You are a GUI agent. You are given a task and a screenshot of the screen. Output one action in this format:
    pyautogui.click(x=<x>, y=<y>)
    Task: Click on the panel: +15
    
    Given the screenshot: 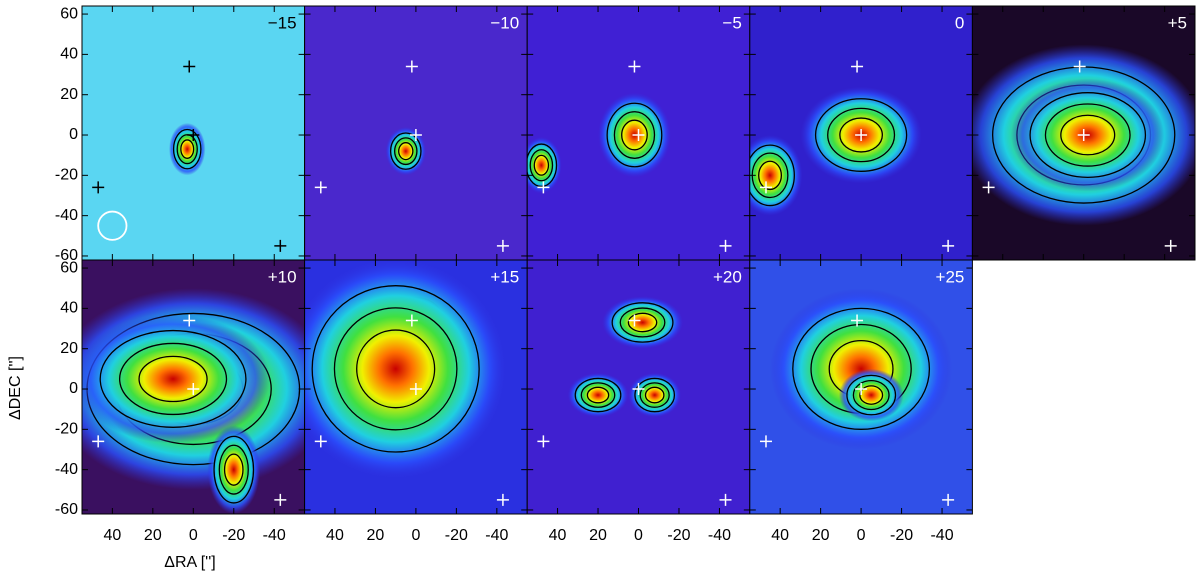 What is the action you would take?
    pyautogui.click(x=416, y=387)
    